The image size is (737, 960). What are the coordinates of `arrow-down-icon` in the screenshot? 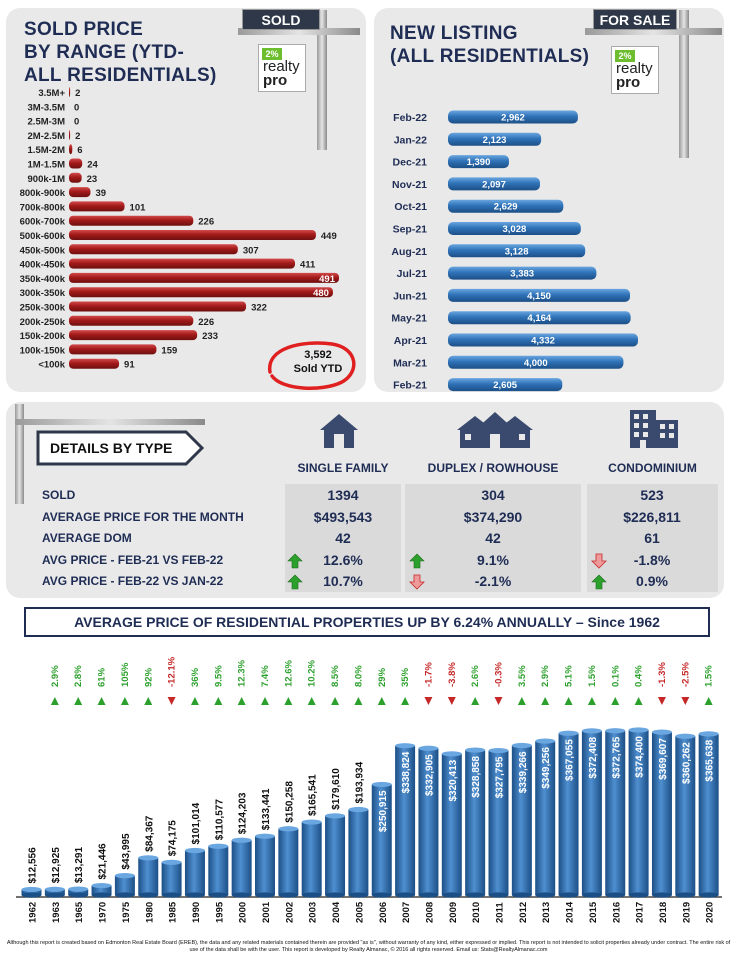 It's located at (417, 582).